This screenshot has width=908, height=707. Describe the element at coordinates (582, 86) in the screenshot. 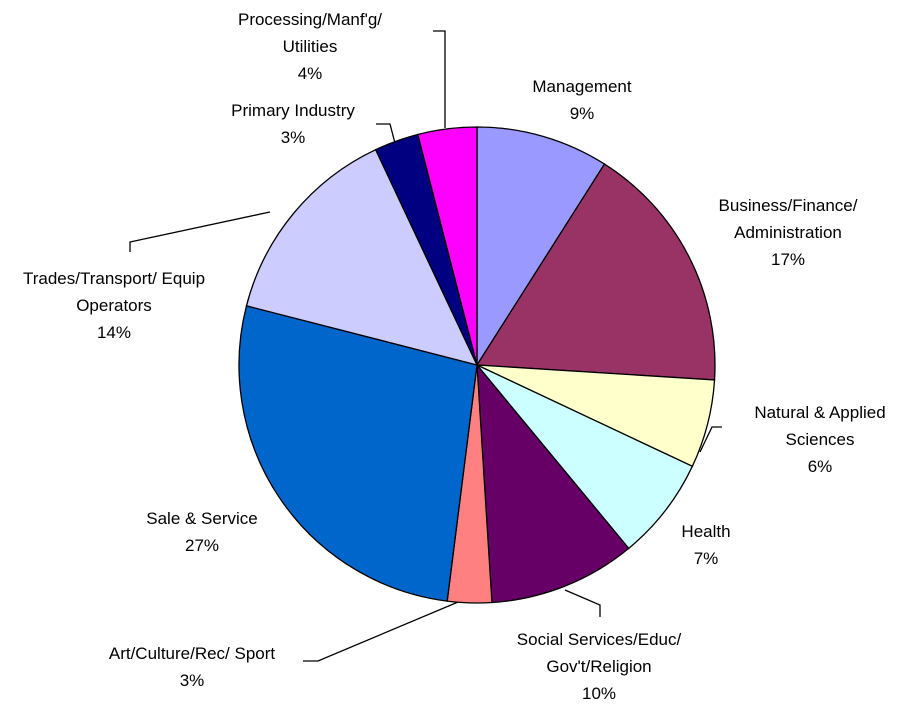

I see `category-label: Management` at that location.